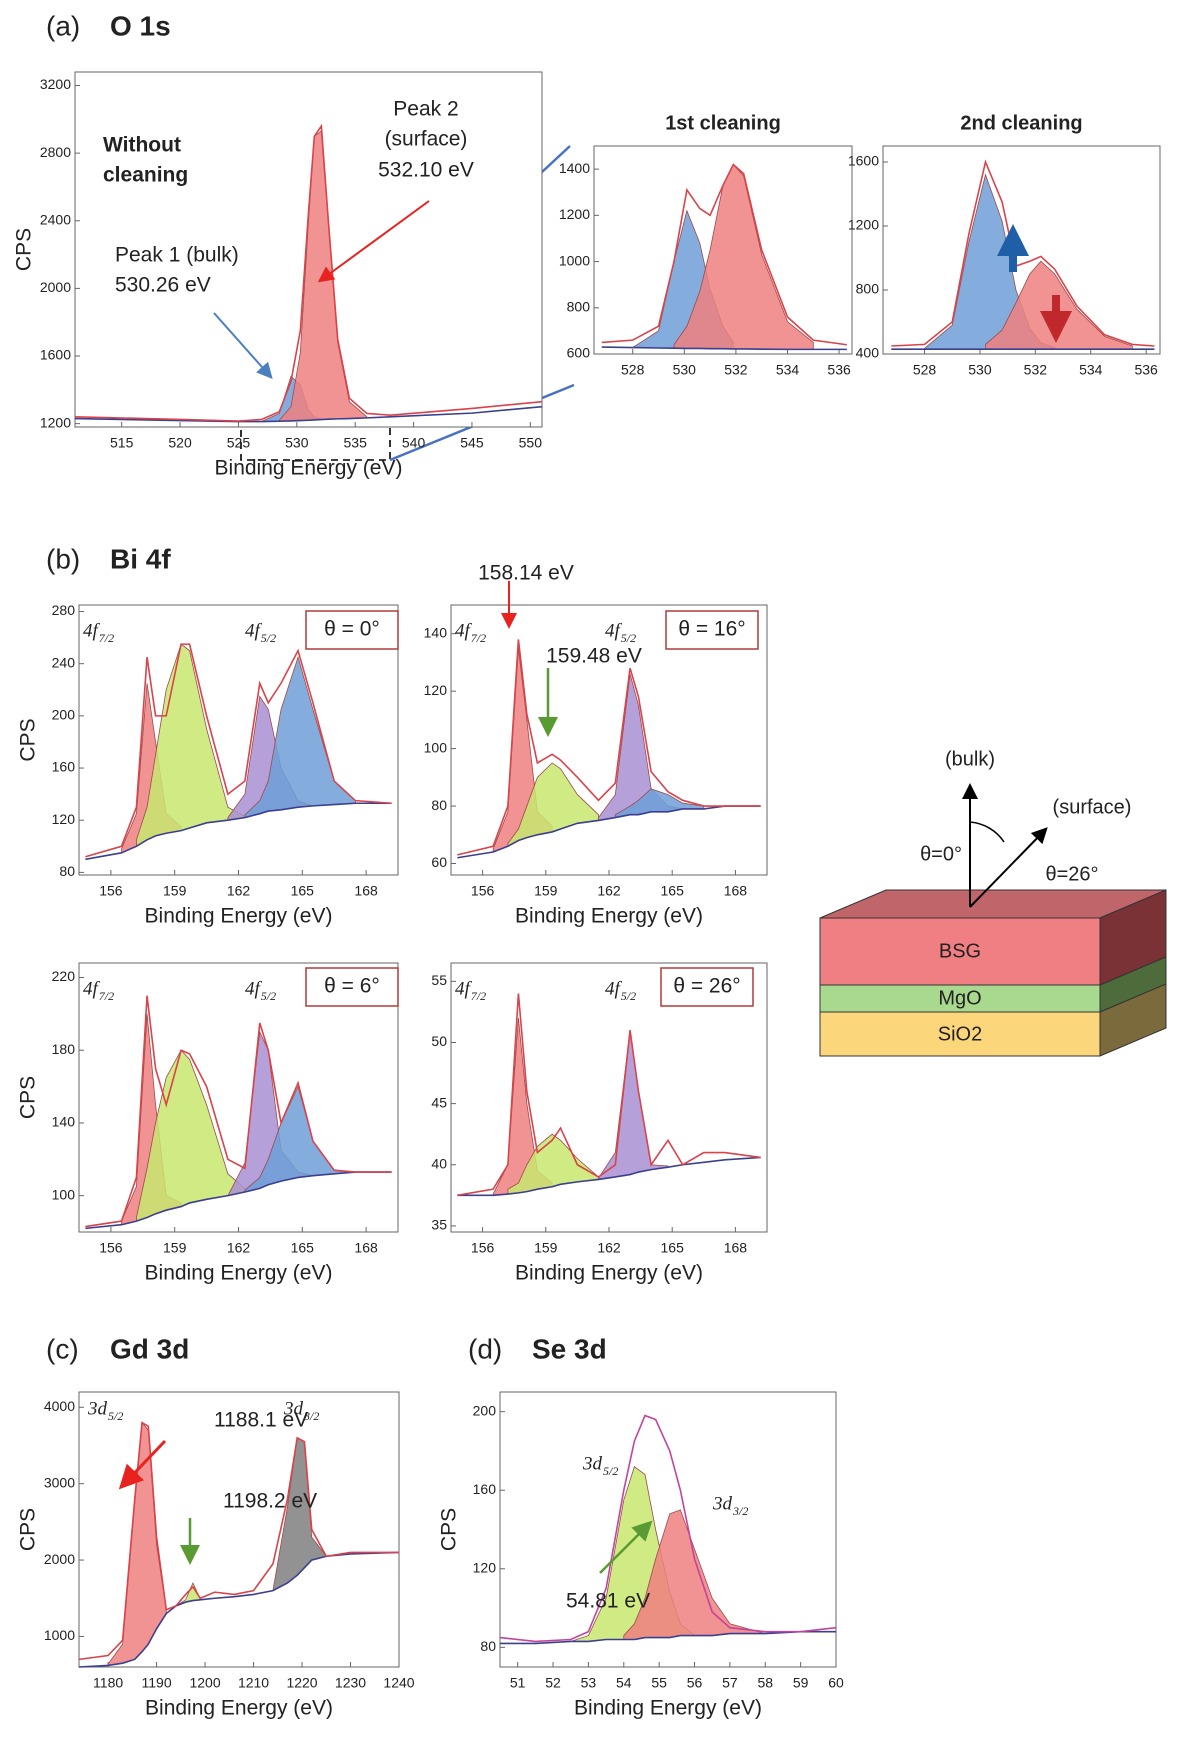 The height and width of the screenshot is (1749, 1190). What do you see at coordinates (64, 976) in the screenshot?
I see `y-tick-label: 220` at bounding box center [64, 976].